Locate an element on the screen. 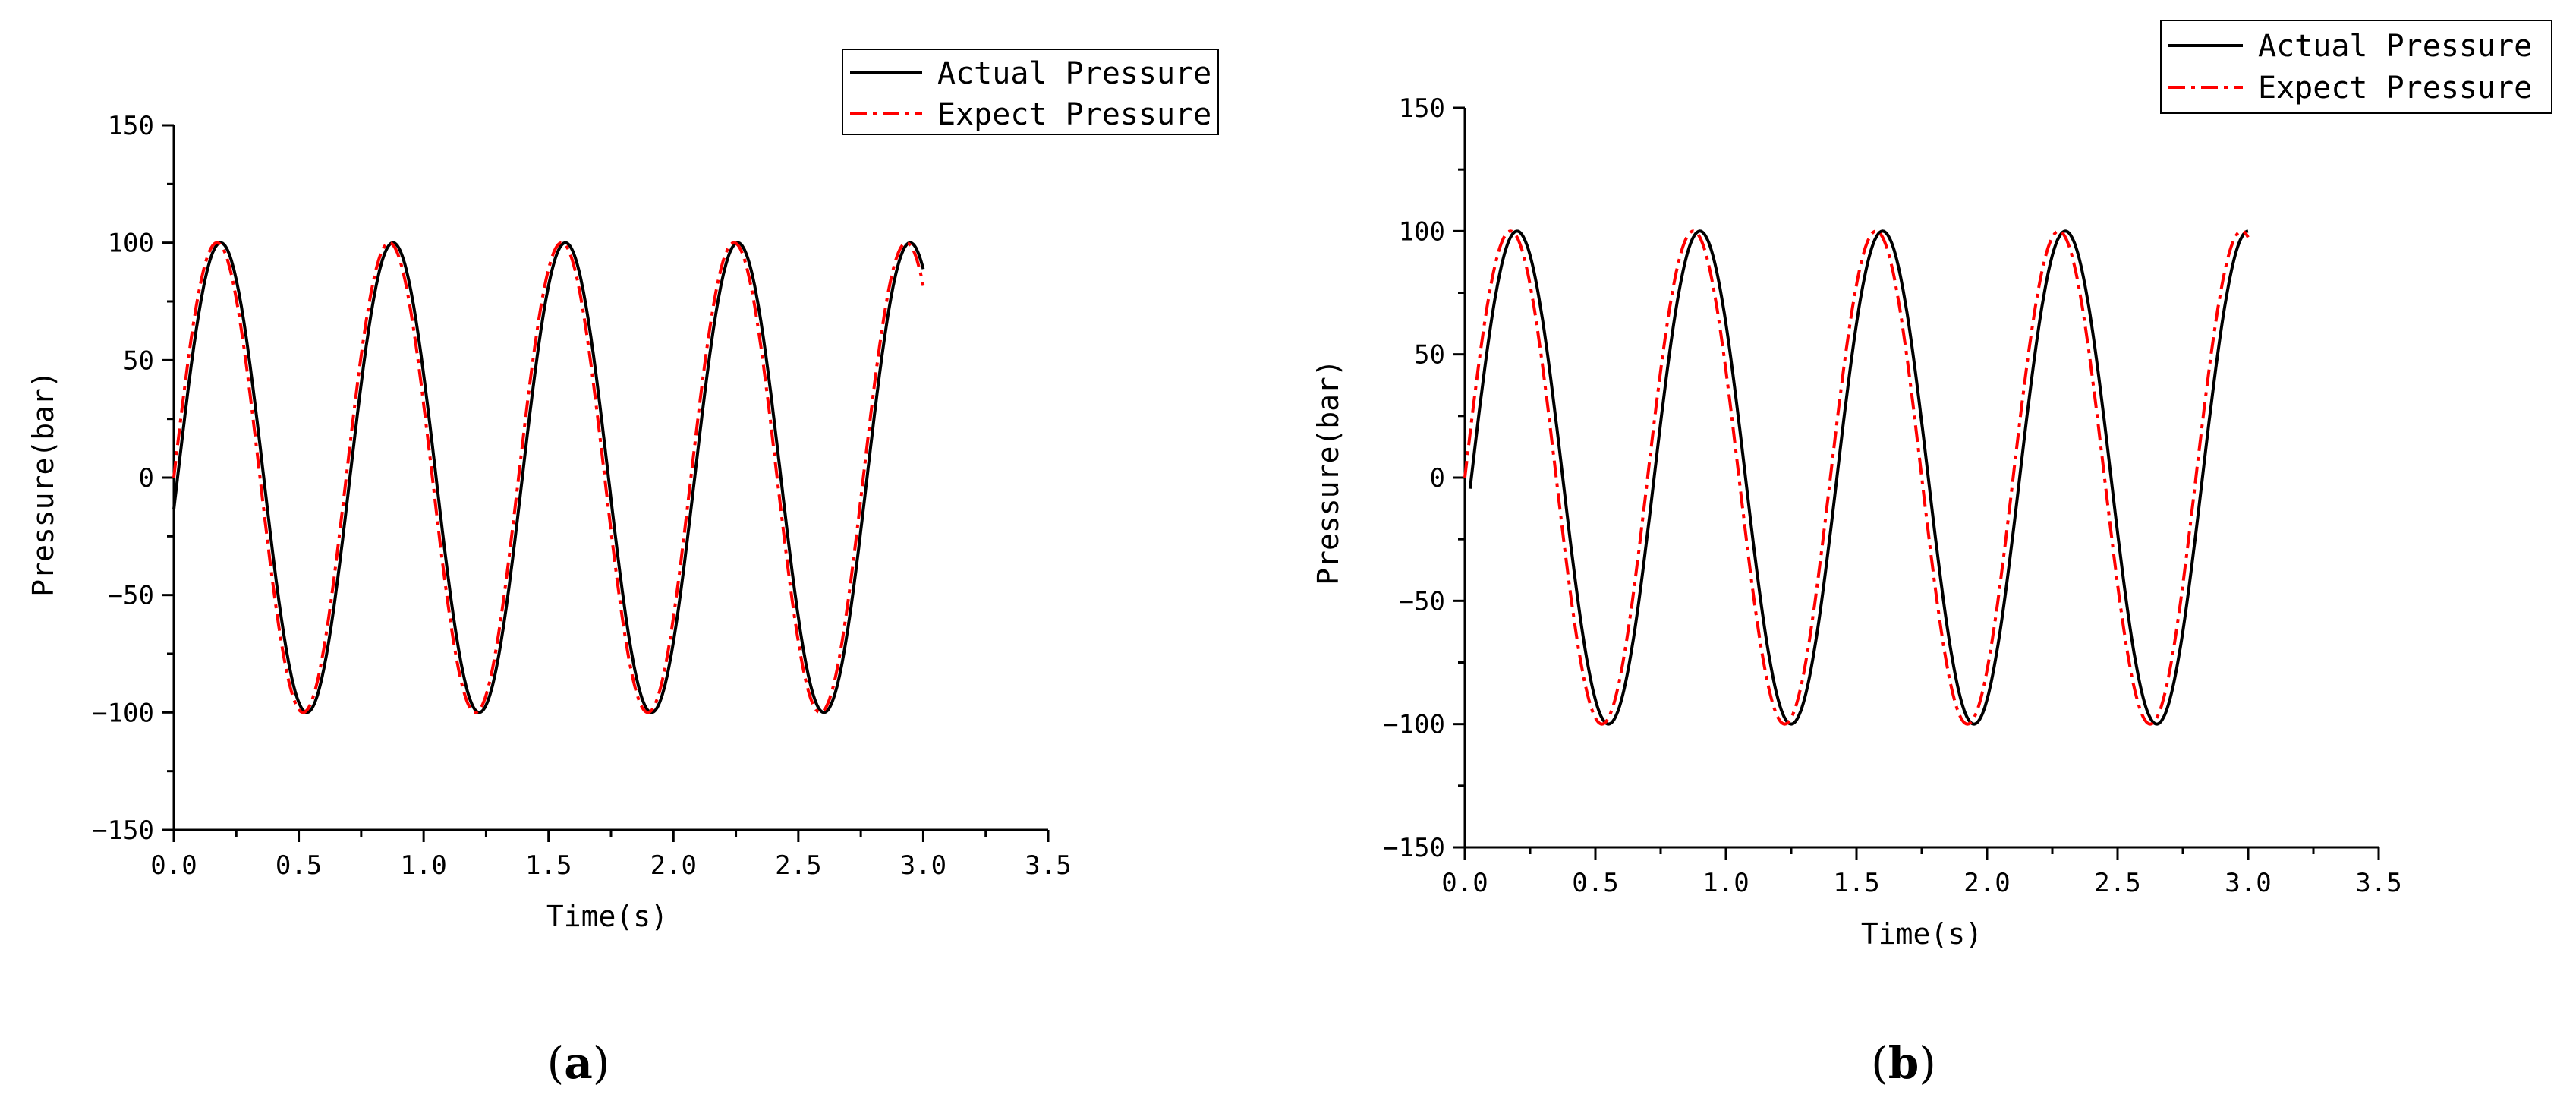 The image size is (2576, 1104). legend-frame-b is located at coordinates (2356, 67).